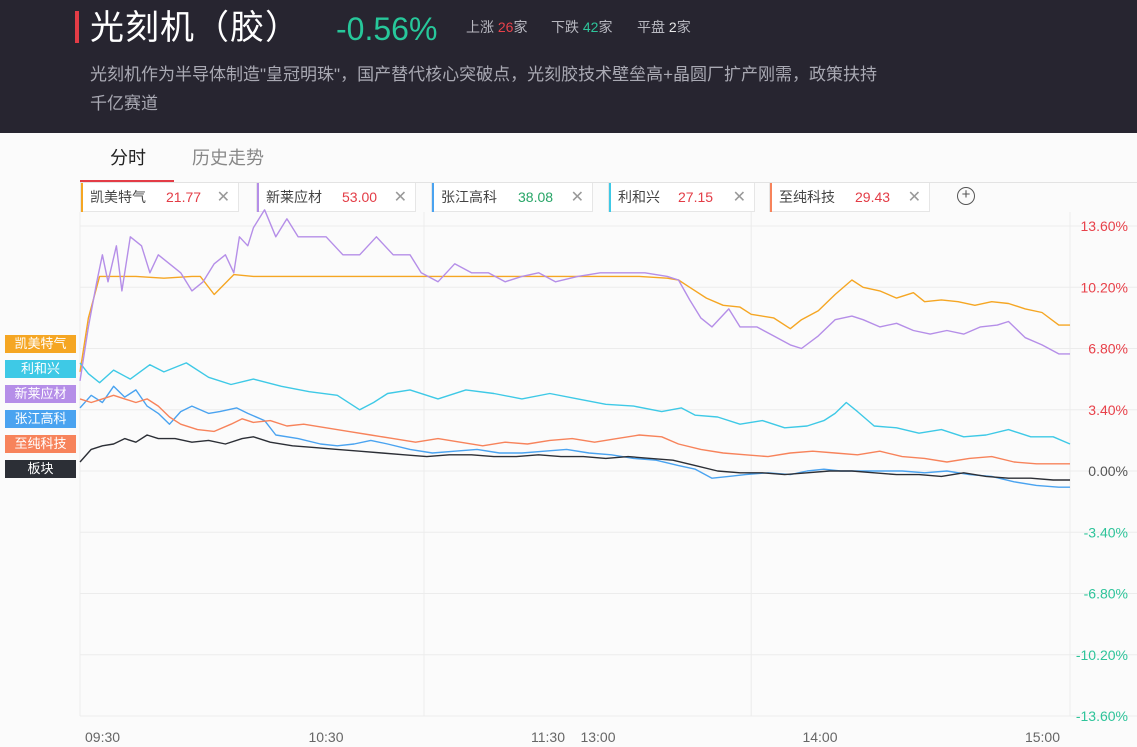 The image size is (1137, 747). What do you see at coordinates (966, 196) in the screenshot?
I see `plus-circle-icon: +` at bounding box center [966, 196].